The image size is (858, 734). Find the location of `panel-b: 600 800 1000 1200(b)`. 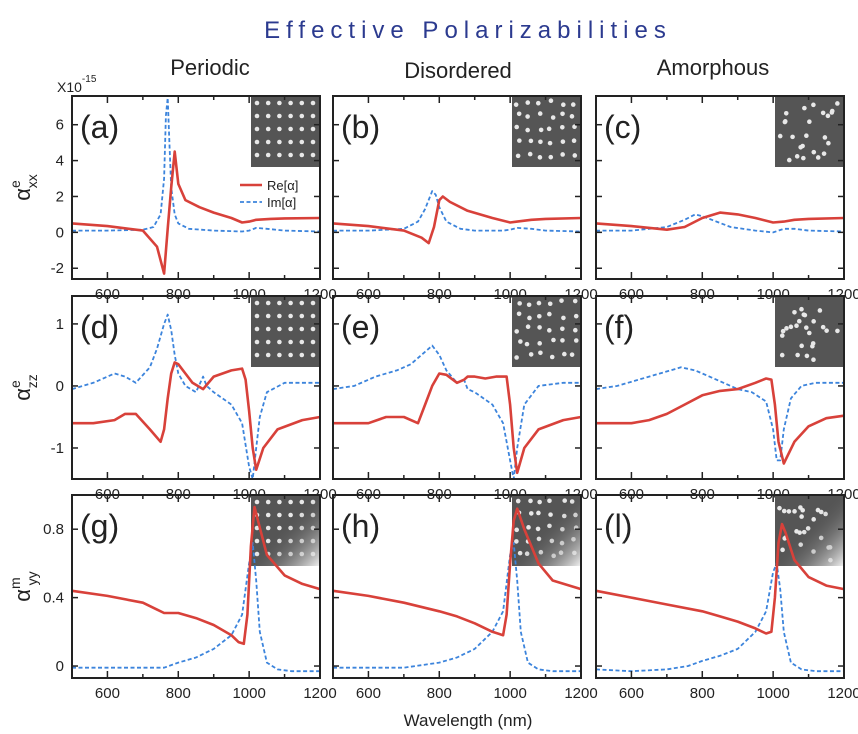

panel-b: 600 800 1000 1200(b) is located at coordinates (465, 199).